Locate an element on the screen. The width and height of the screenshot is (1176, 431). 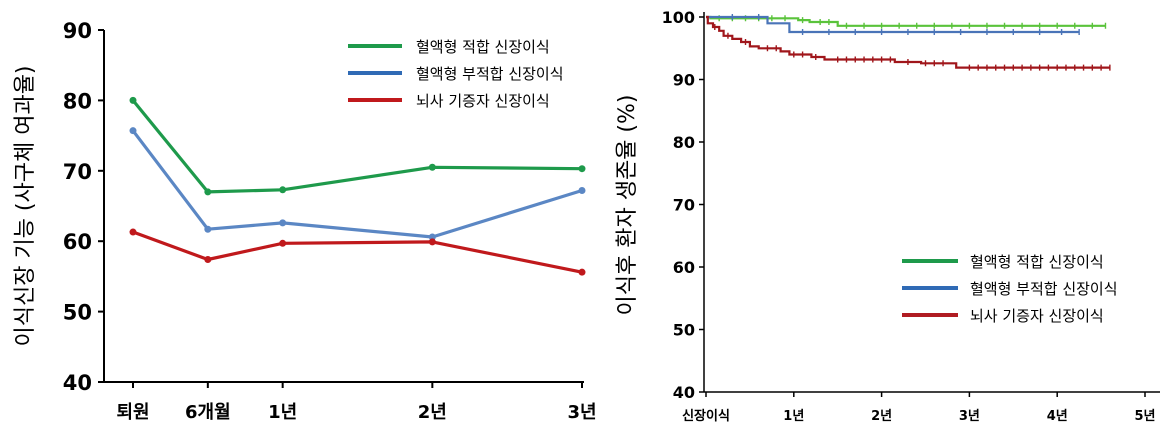
right-y-tick-label: 90 is located at coordinates (684, 80).